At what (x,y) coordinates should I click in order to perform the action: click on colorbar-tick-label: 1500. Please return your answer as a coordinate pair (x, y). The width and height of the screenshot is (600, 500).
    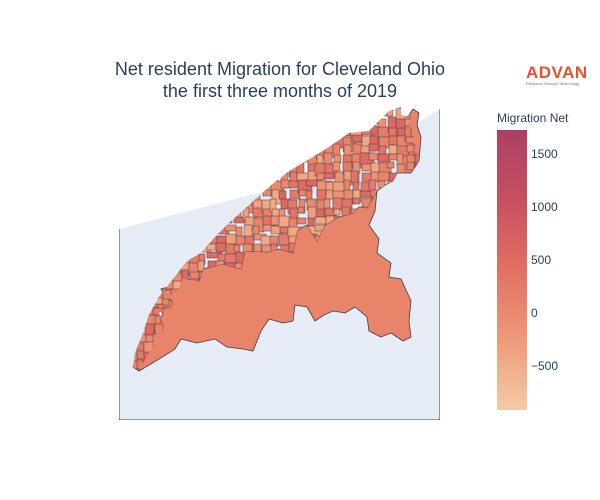
    Looking at the image, I should click on (544, 154).